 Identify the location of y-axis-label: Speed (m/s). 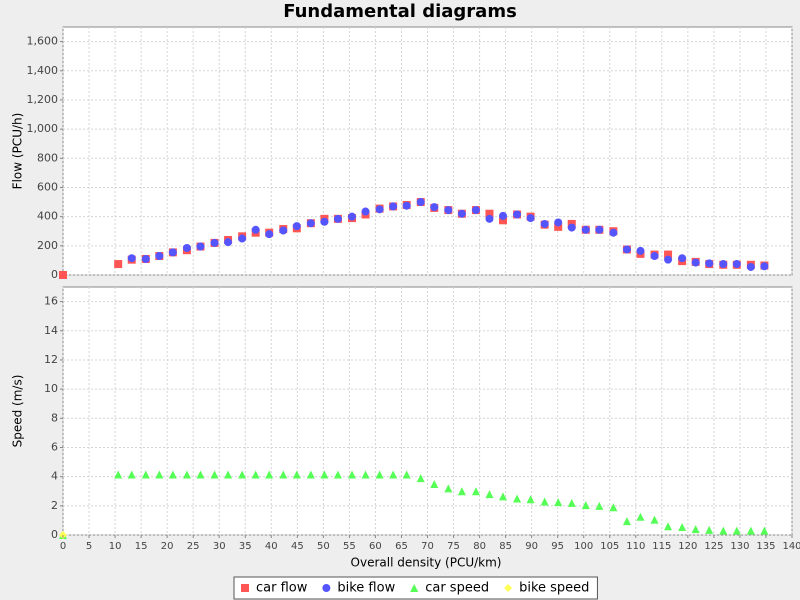
(18, 411).